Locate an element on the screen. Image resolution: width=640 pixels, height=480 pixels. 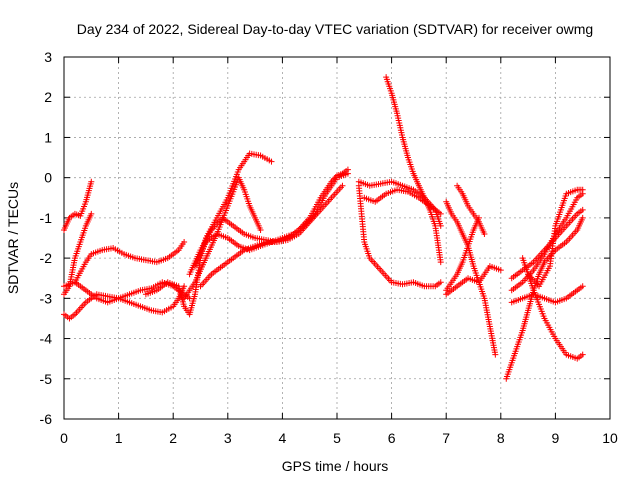
series-s10 is located at coordinates (271, 236).